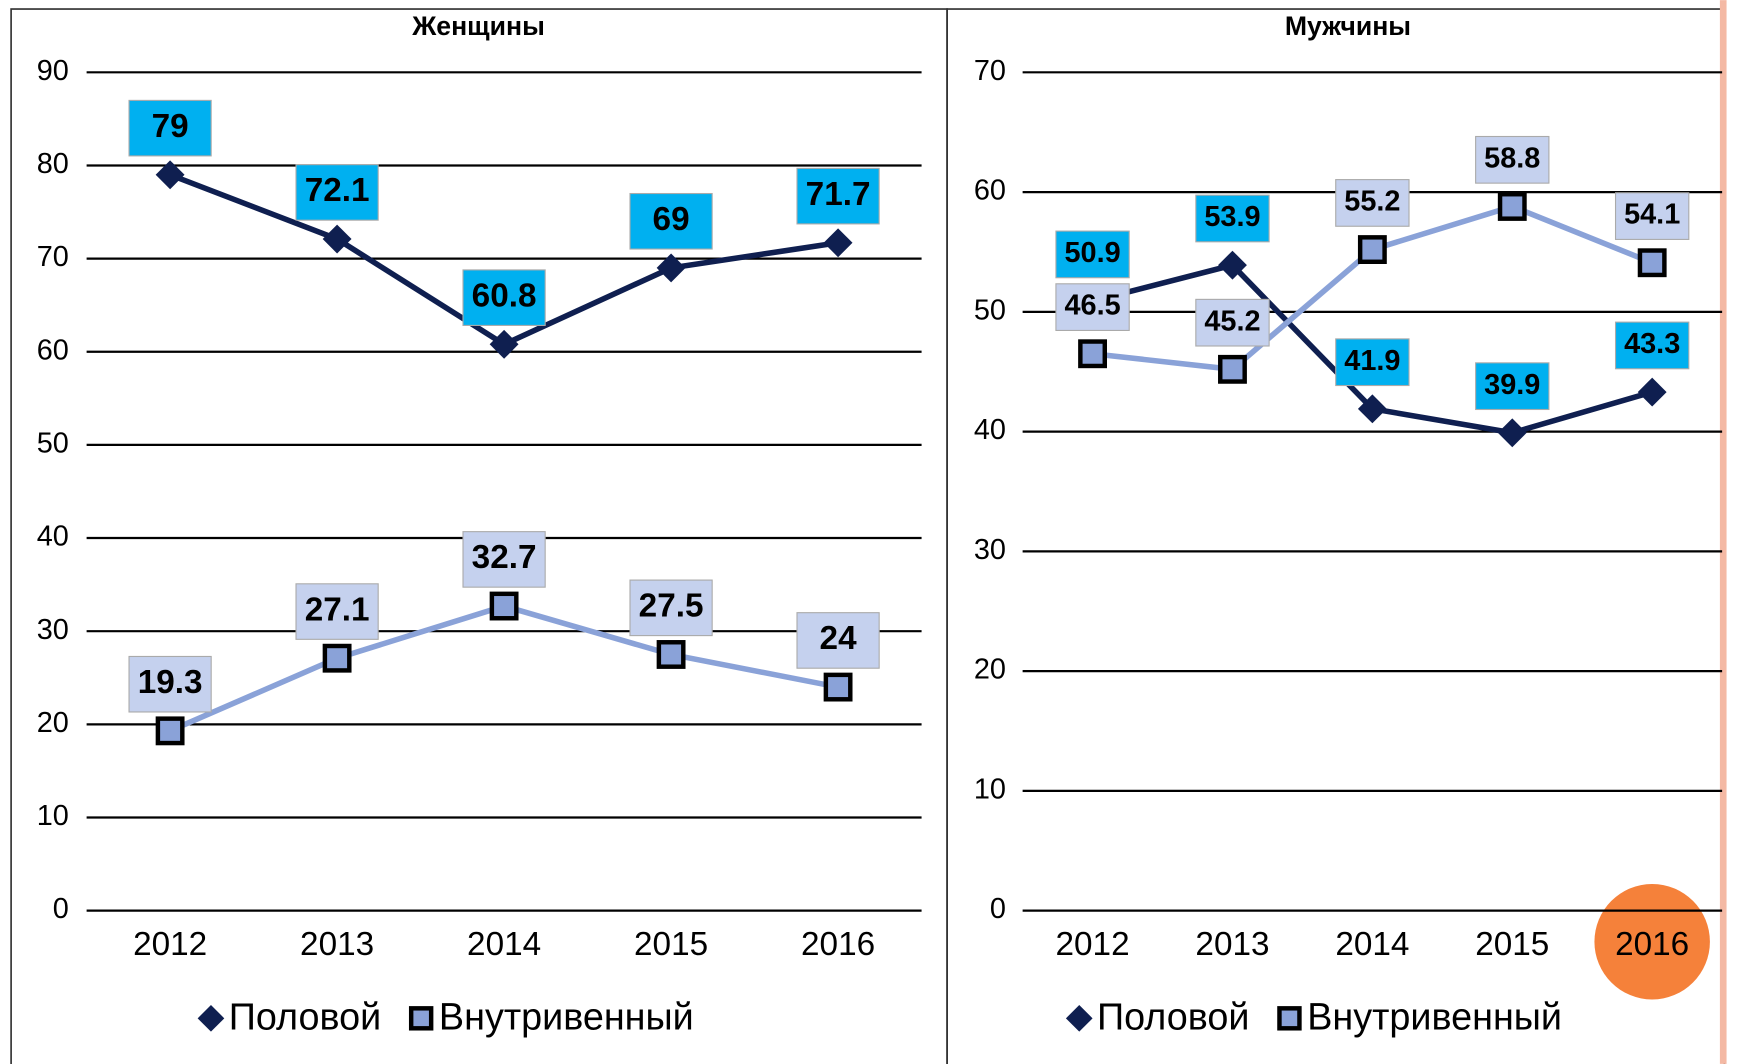 The height and width of the screenshot is (1064, 1741). I want to click on data-label: 32.7, so click(504, 557).